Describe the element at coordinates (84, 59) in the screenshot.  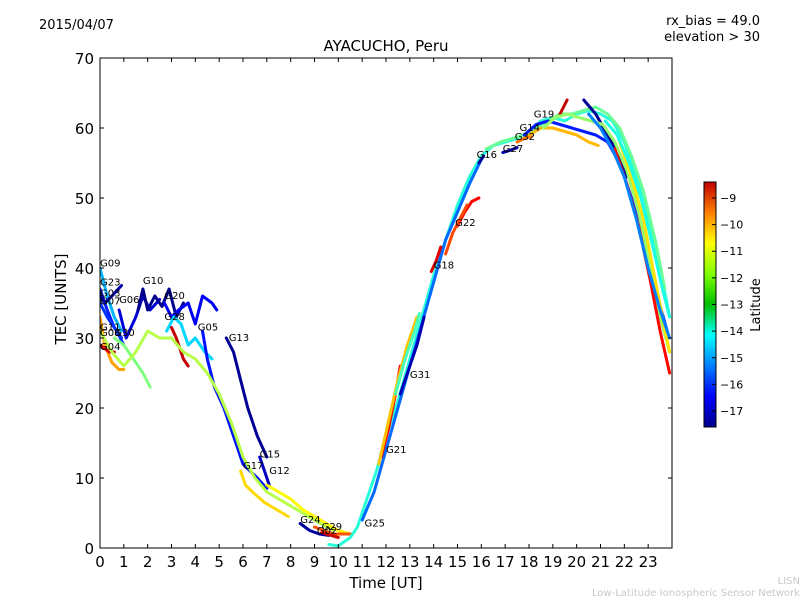
I see `y-tick-label: 70` at that location.